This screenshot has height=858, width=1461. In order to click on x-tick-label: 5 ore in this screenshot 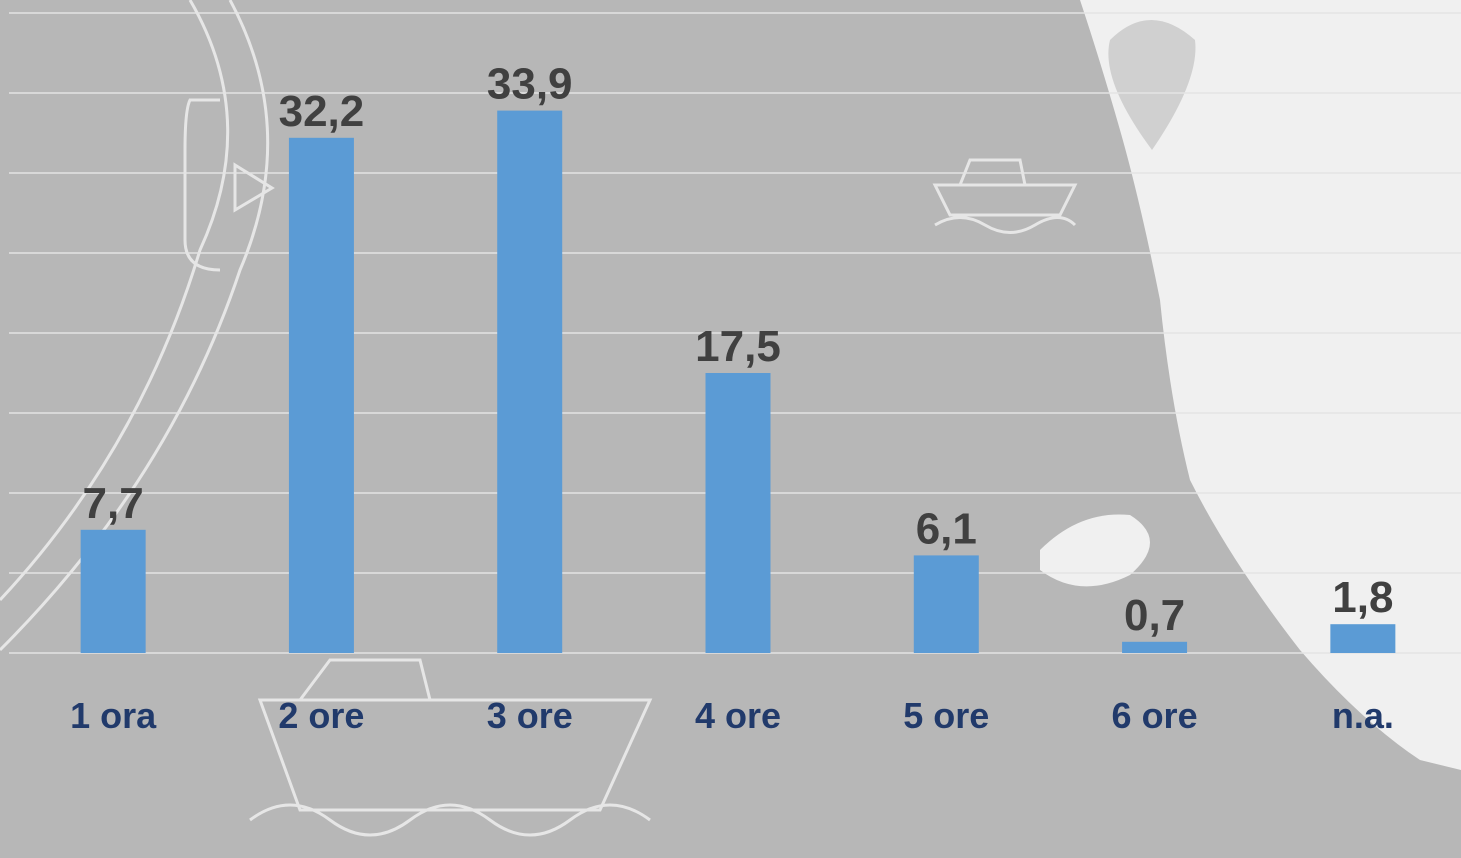, I will do `click(946, 715)`.